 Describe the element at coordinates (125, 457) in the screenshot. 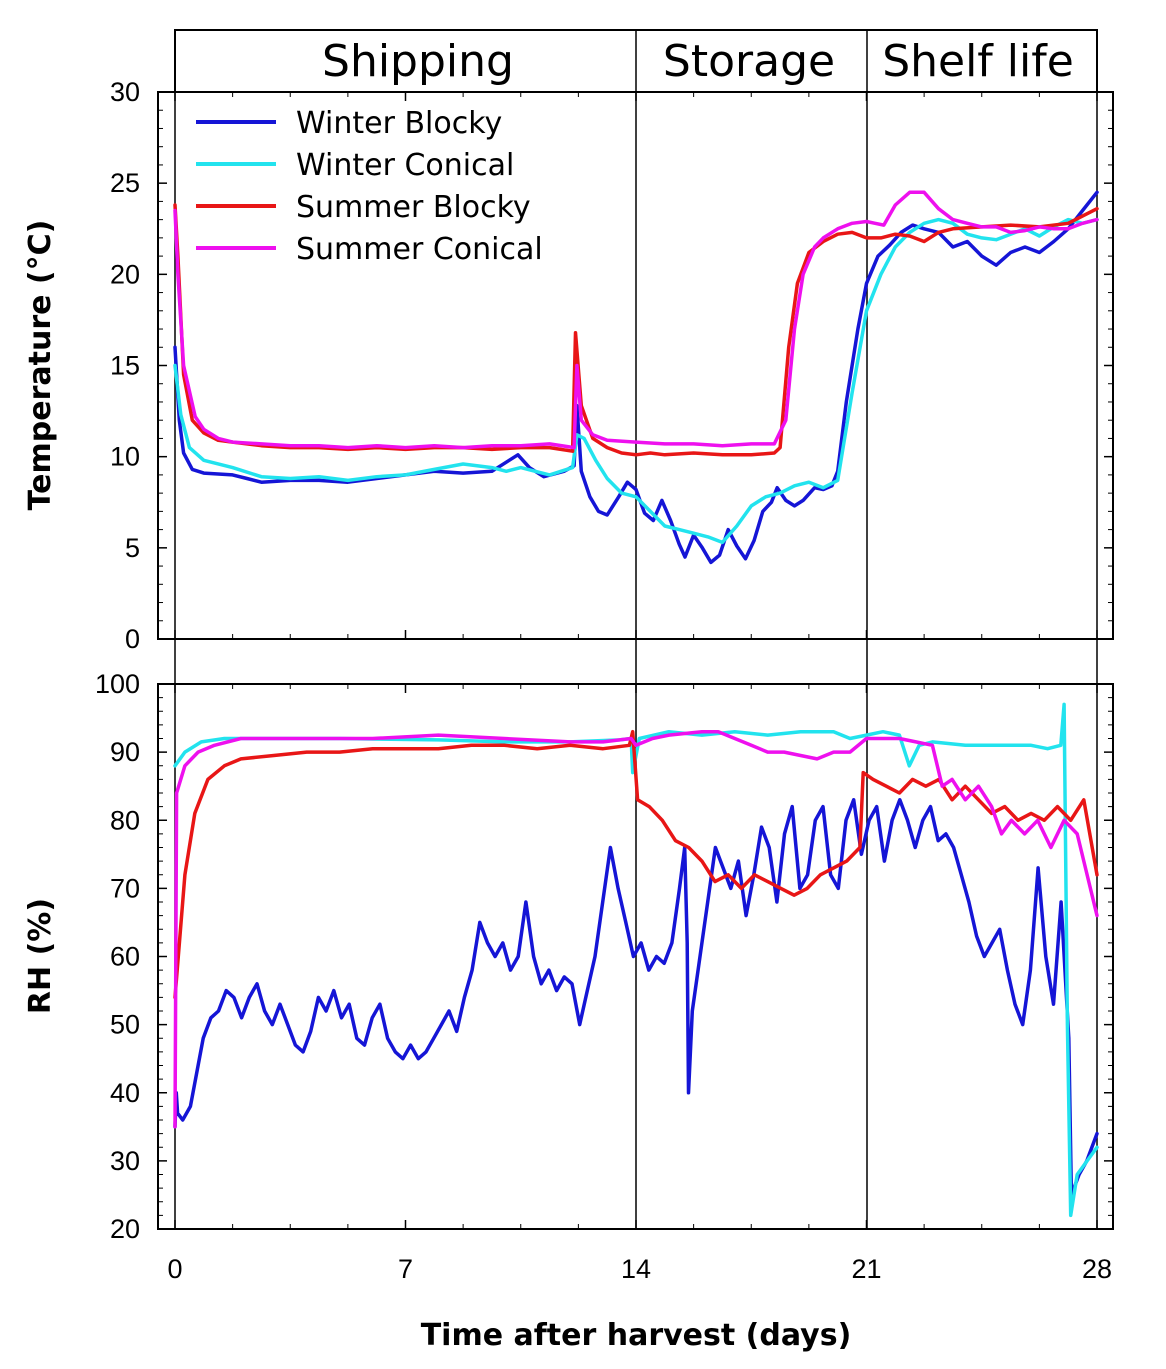

I see `temperature-y-tick-label: 10` at that location.